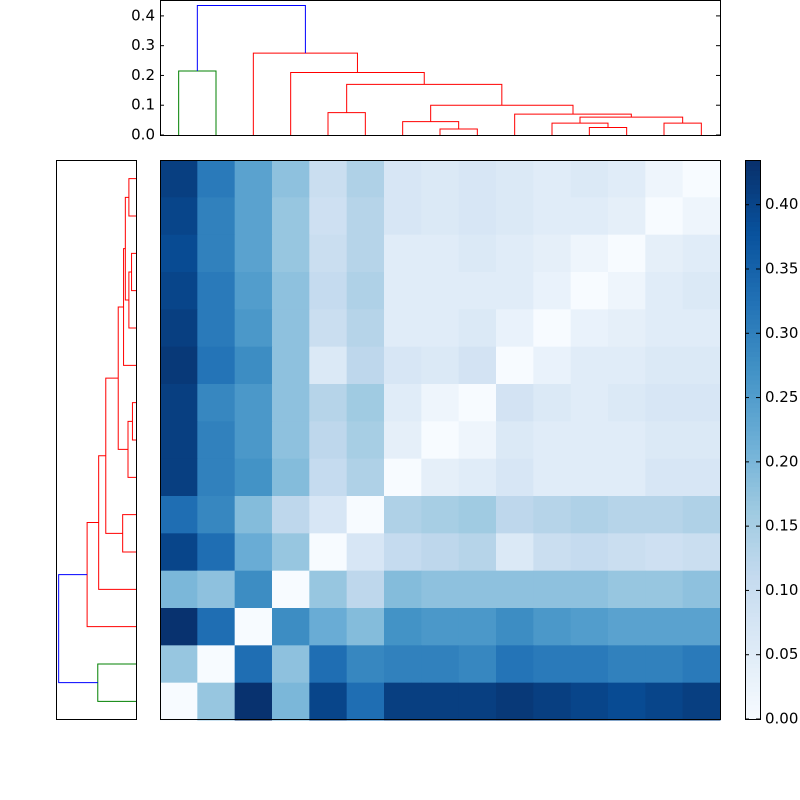  I want to click on y-tick-label: 0.2, so click(143, 75).